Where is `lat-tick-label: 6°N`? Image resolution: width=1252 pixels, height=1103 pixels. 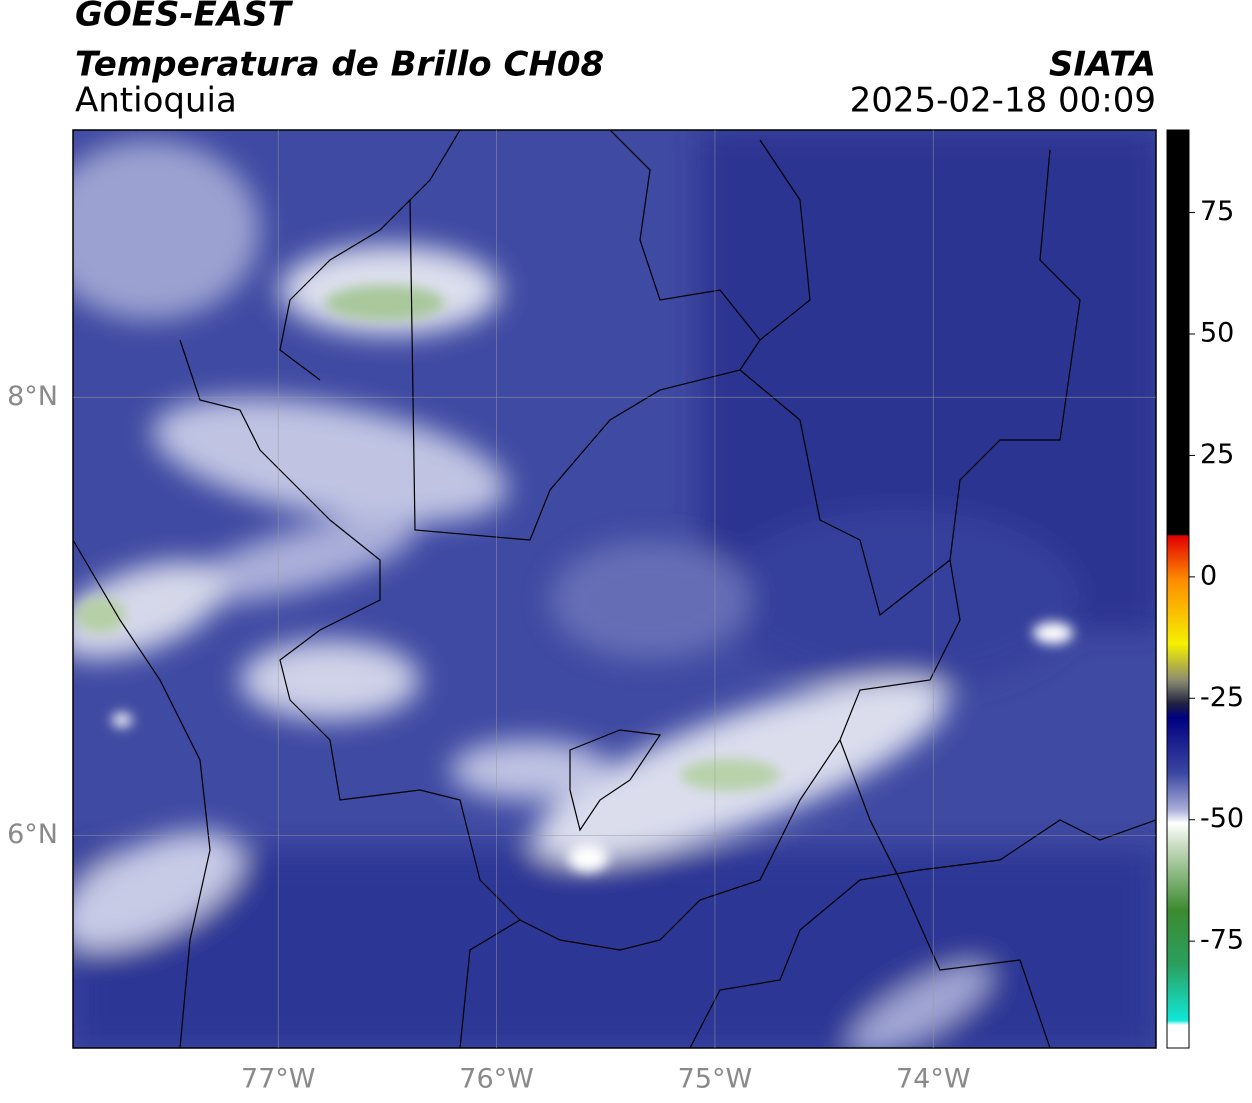
lat-tick-label: 6°N is located at coordinates (32, 834).